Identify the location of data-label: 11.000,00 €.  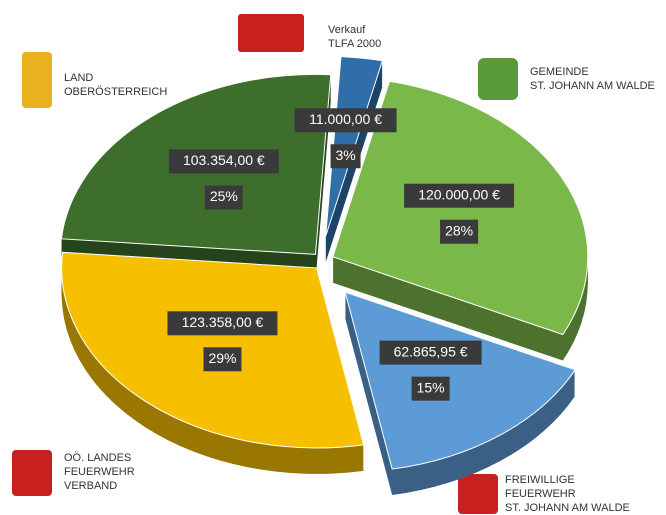
(345, 119).